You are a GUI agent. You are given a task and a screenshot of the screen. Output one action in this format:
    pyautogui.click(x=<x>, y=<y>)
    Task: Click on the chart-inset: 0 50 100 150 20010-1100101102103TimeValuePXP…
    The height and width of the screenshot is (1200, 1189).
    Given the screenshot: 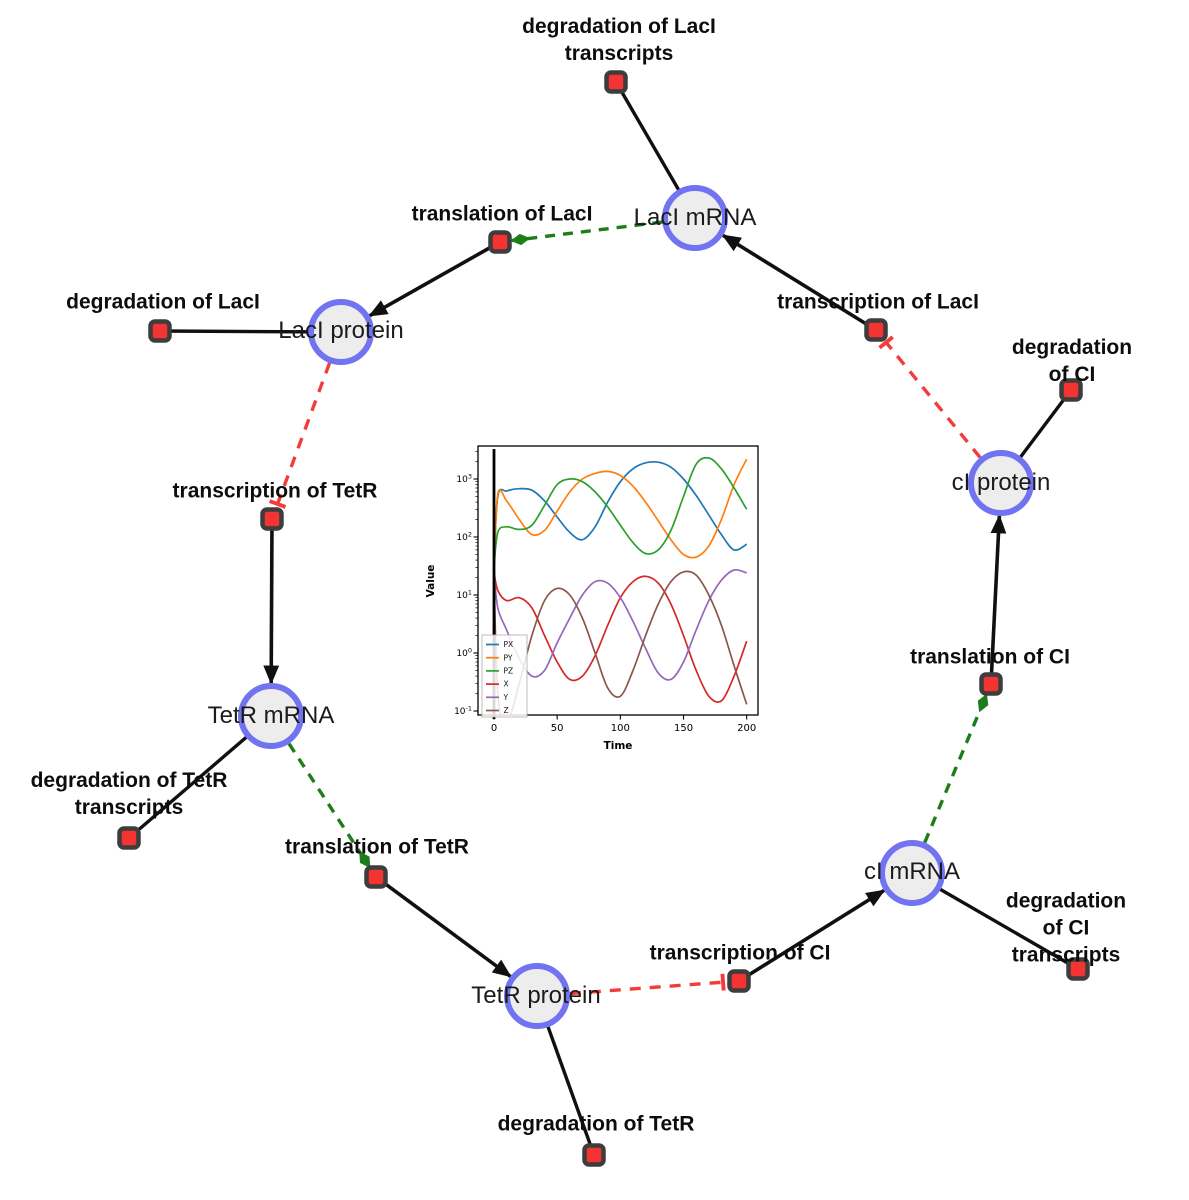 What is the action you would take?
    pyautogui.click(x=592, y=598)
    